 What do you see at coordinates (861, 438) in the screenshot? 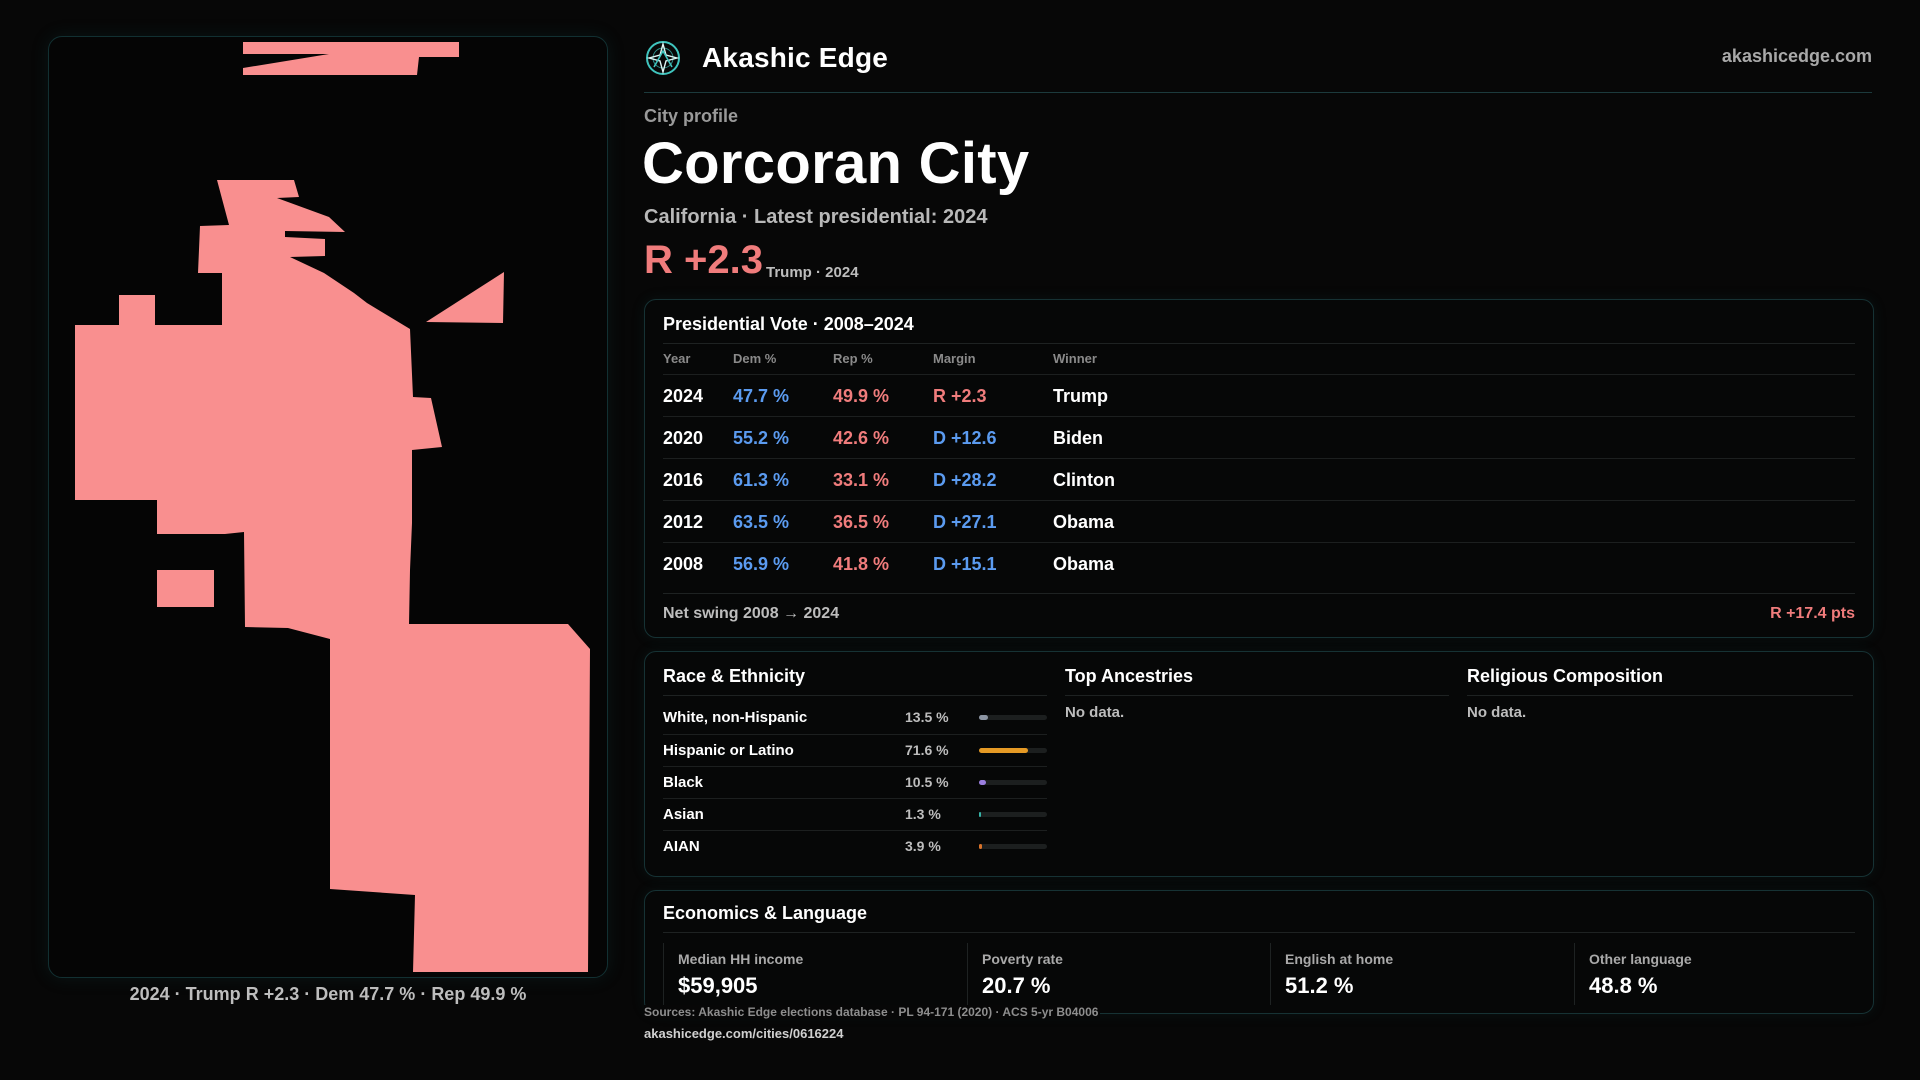
I see `cell-rep: 42.6 %` at bounding box center [861, 438].